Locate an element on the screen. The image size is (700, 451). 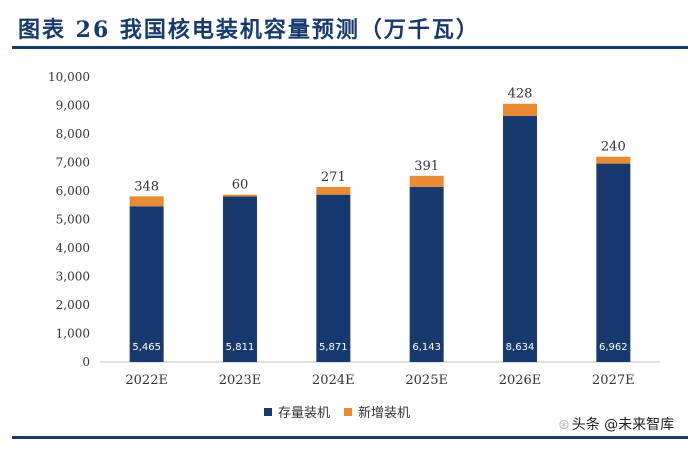
chart-title: 图表 26 我国核电装机容量预测（万千瓦） is located at coordinates (249, 30).